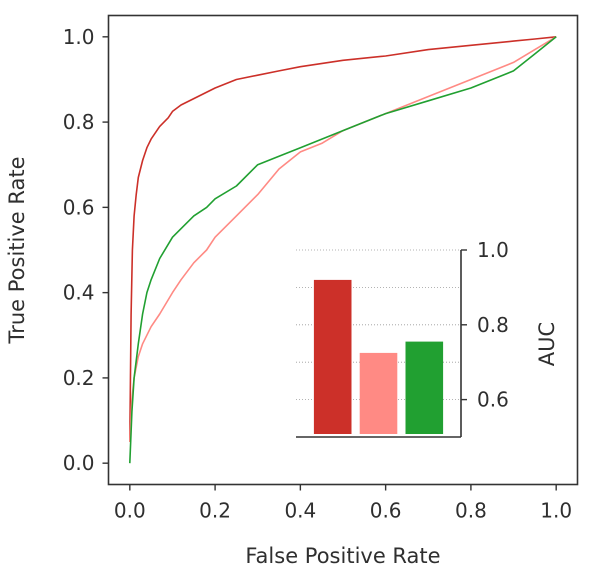  I want to click on x-tick-label: 1.0, so click(556, 511).